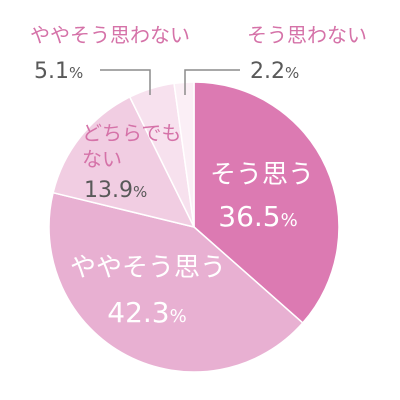 The width and height of the screenshot is (400, 400). What do you see at coordinates (170, 82) in the screenshot?
I see `leader-lines` at bounding box center [170, 82].